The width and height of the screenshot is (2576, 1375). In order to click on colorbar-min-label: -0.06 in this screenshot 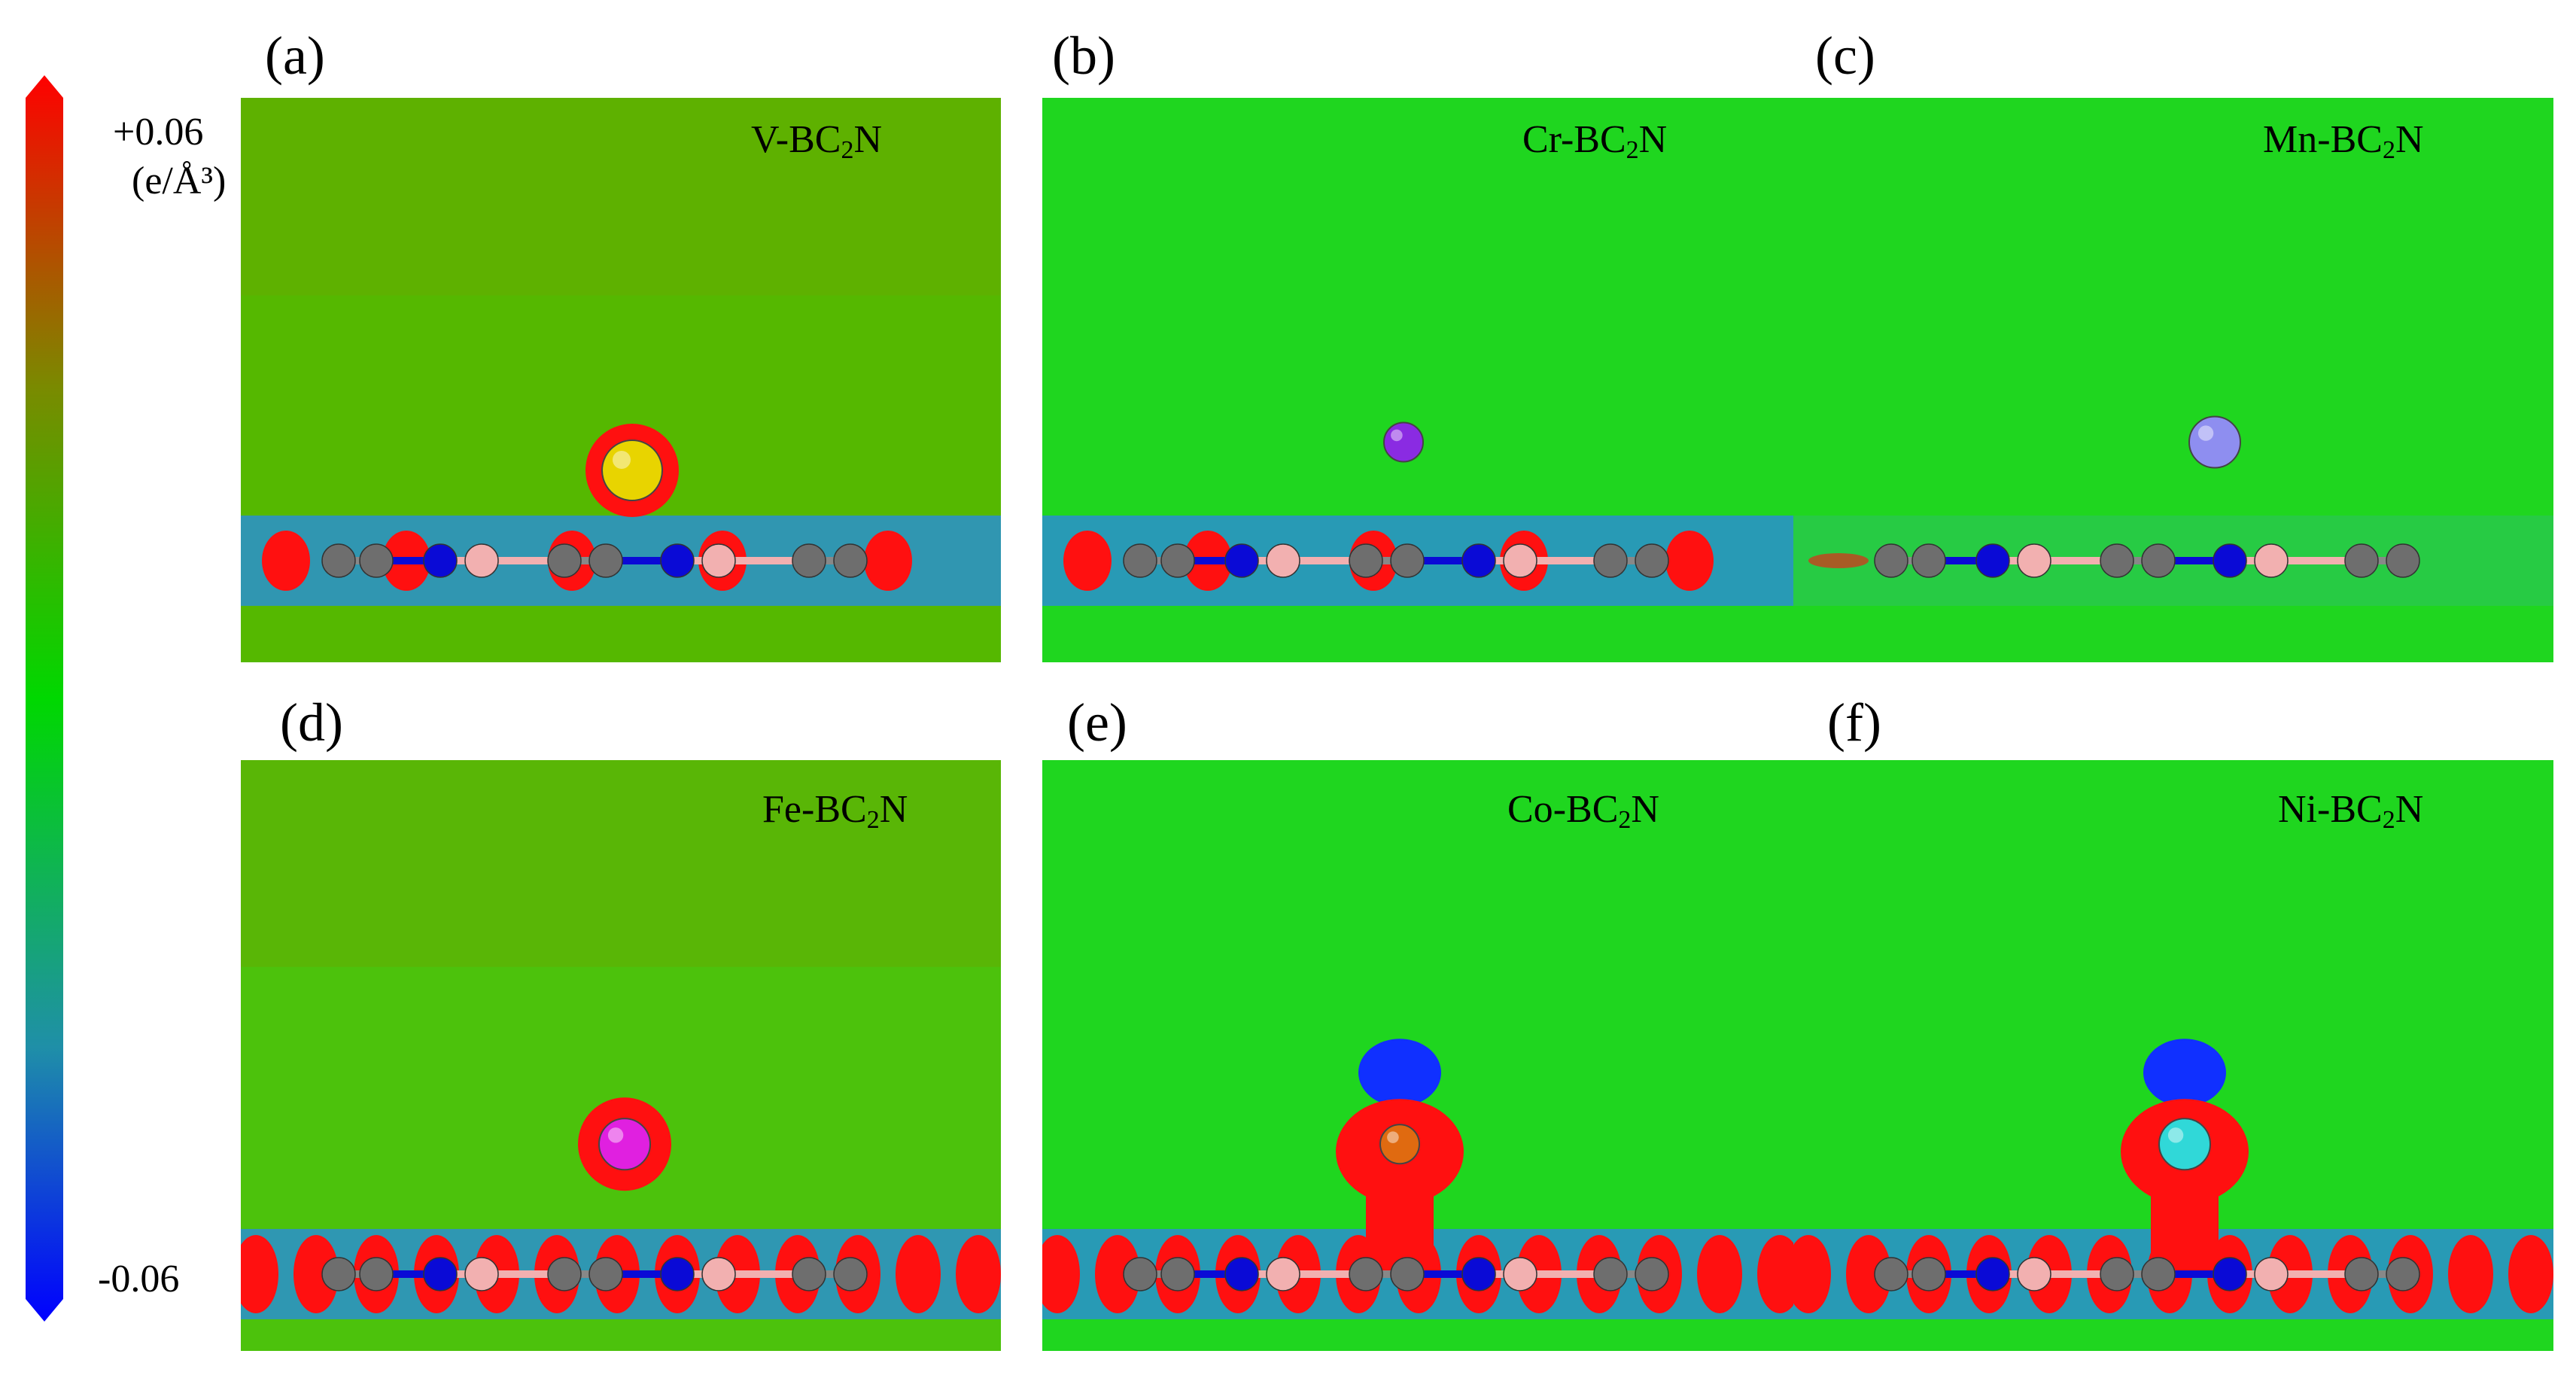, I will do `click(139, 1279)`.